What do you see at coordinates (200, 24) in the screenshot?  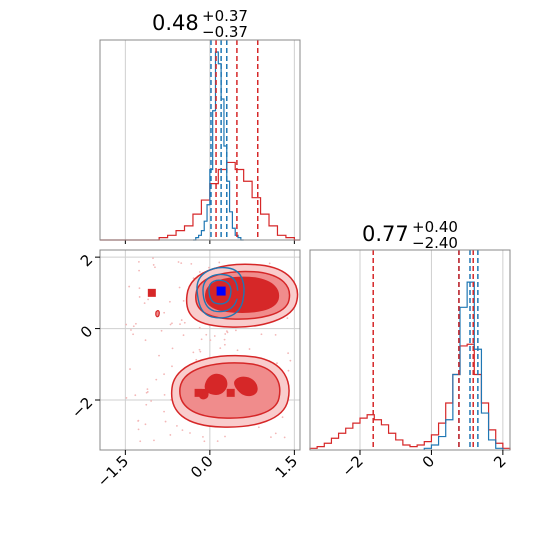 I see `title-param-1: 0.48 +0.37 −0.37` at bounding box center [200, 24].